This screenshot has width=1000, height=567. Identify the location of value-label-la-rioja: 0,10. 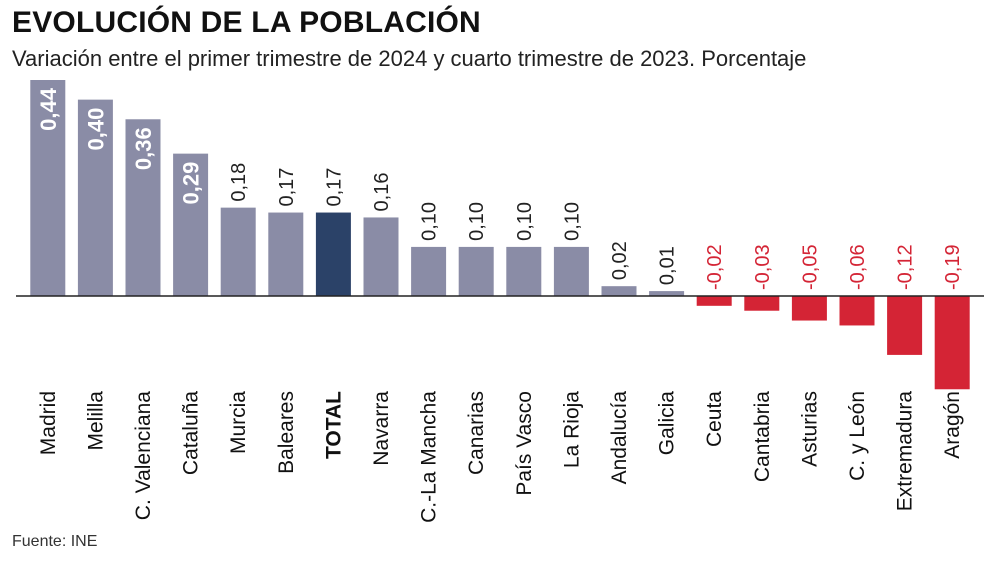
(572, 221).